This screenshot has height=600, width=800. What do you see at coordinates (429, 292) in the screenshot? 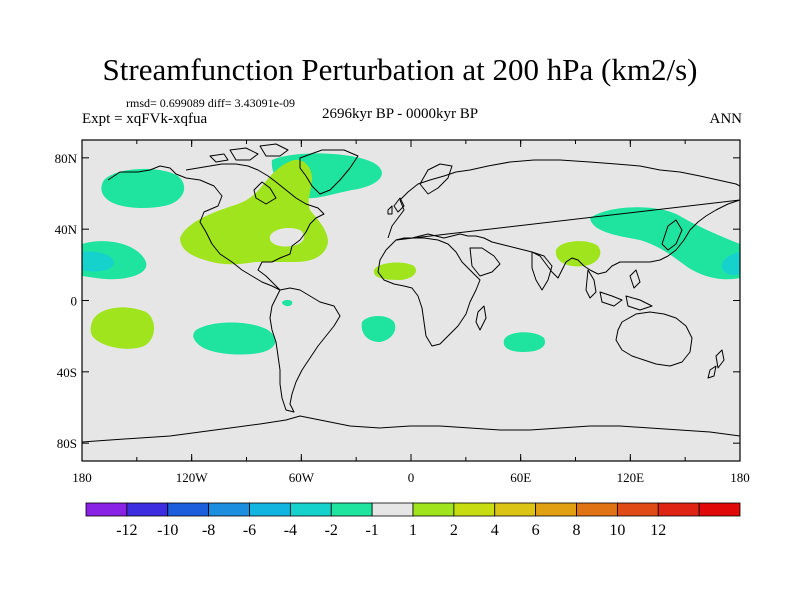
I see `coast-africa` at bounding box center [429, 292].